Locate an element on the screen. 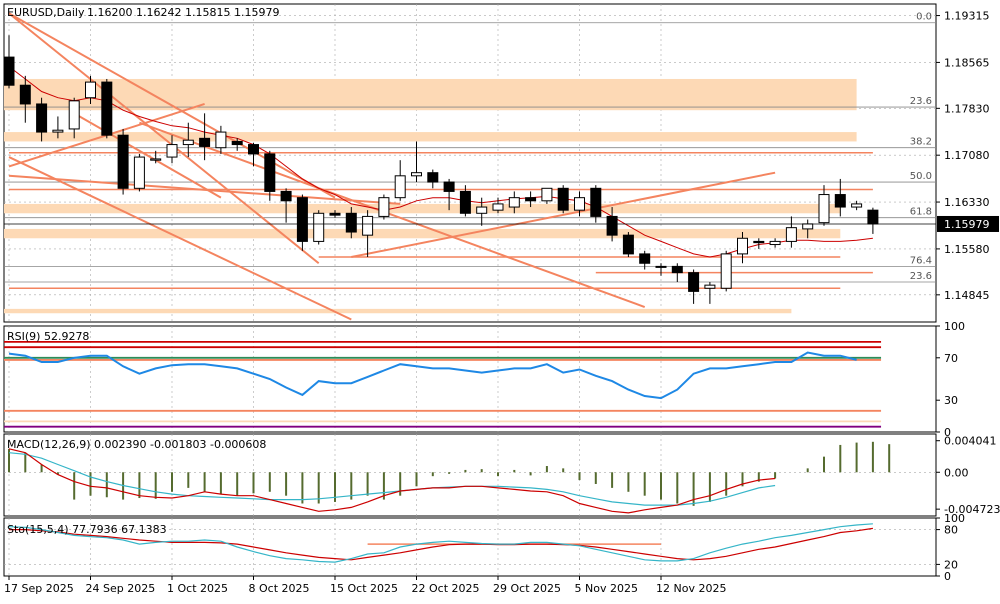 The image size is (1000, 604). rsi-line is located at coordinates (432, 375).